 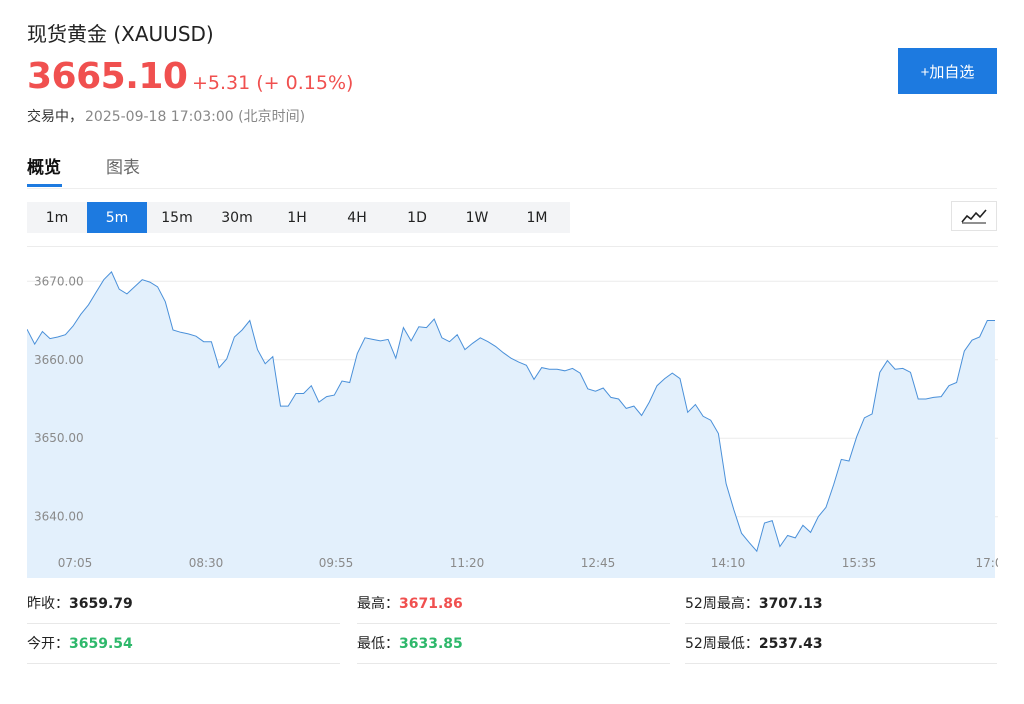 I want to click on line-chart-icon, so click(x=974, y=216).